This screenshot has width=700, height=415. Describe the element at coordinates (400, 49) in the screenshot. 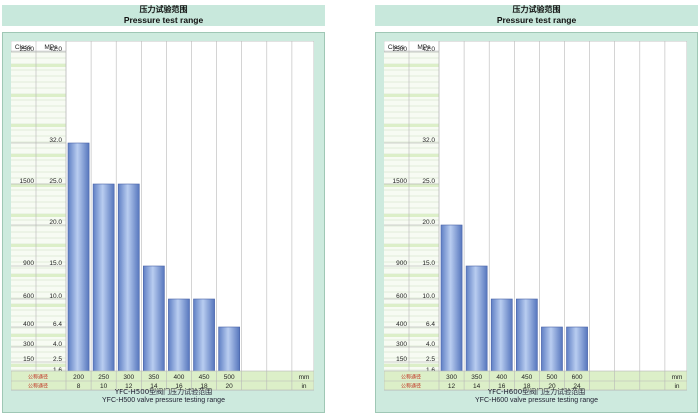

I see `class-tick-label: 2500` at that location.